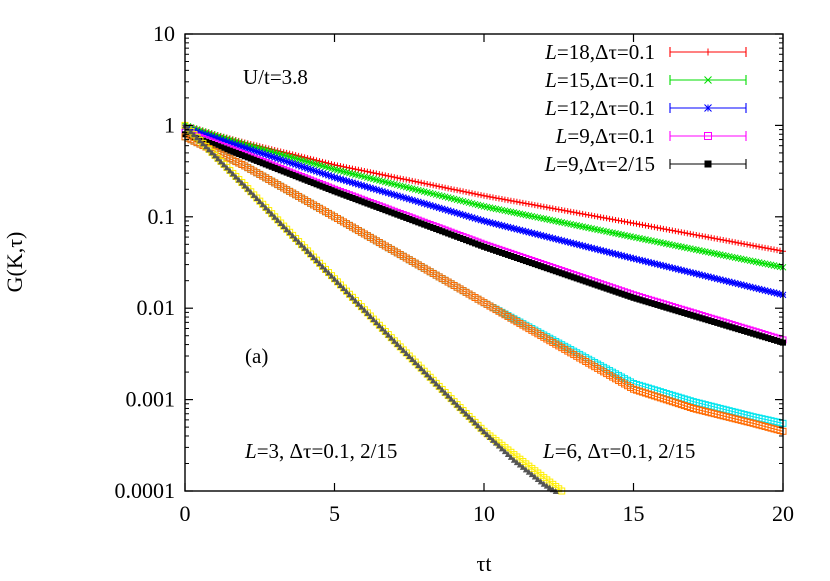 The height and width of the screenshot is (581, 830). Describe the element at coordinates (599, 108) in the screenshot. I see `legend-label: L=12,Δτ=0.1` at that location.